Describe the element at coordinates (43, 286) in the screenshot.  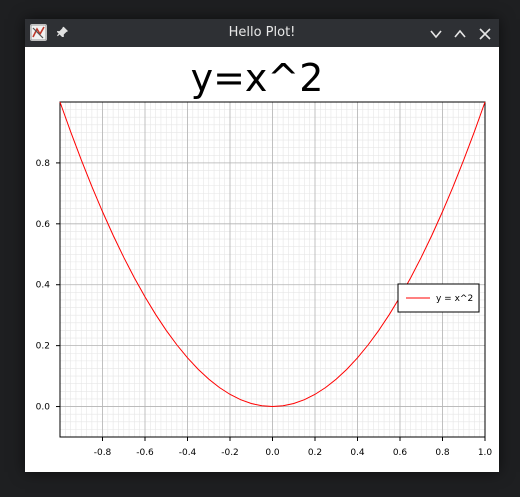
I see `y-tick-label: 0.4` at that location.